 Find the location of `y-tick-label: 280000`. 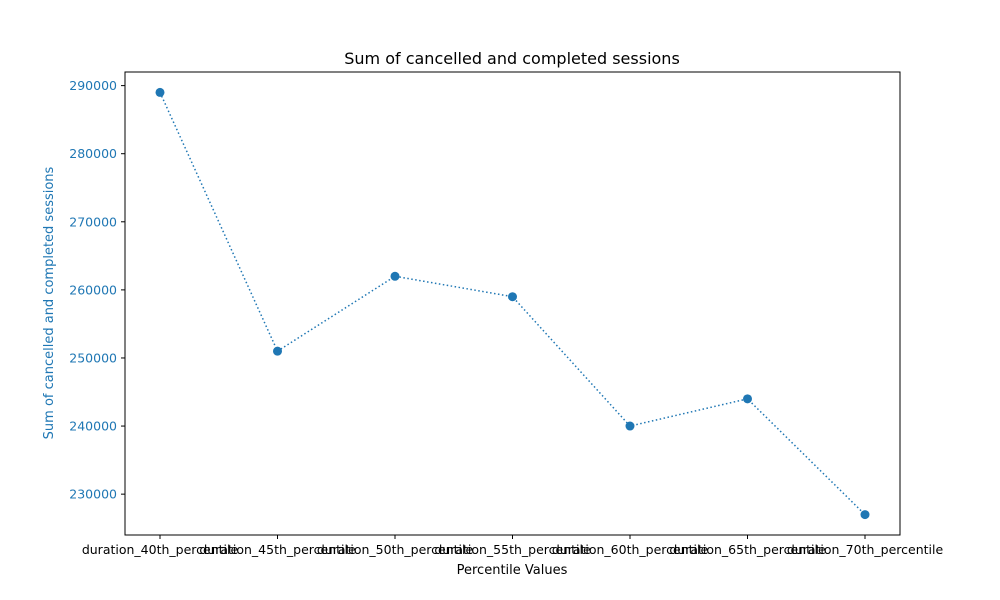

y-tick-label: 280000 is located at coordinates (93, 153).